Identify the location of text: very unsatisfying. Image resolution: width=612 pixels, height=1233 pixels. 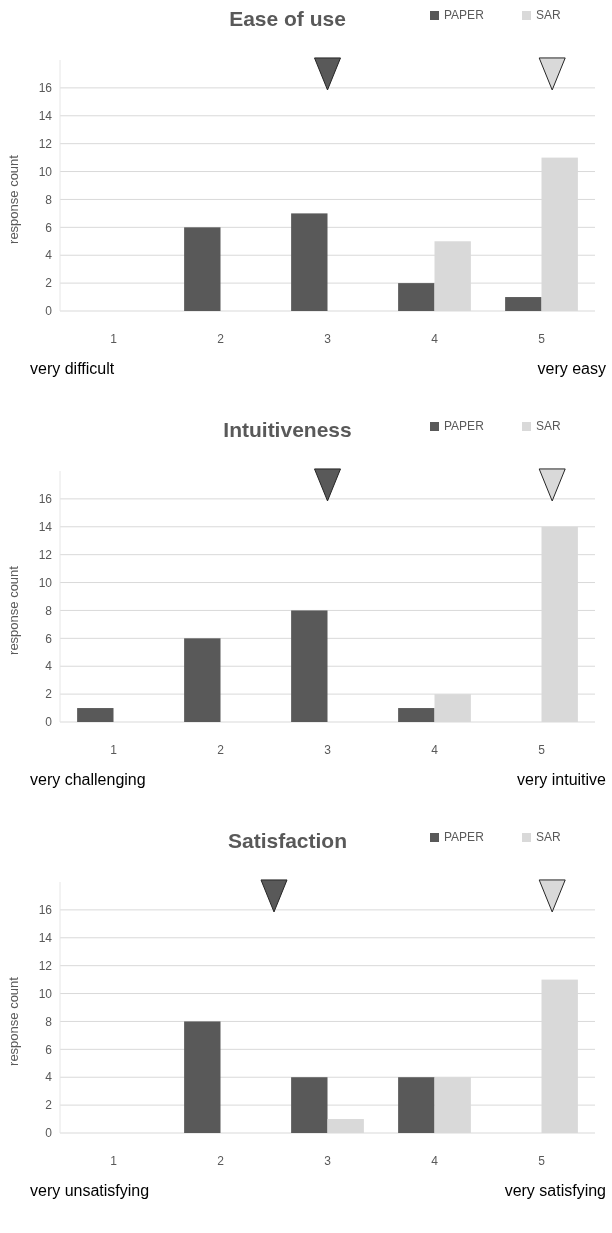
(90, 1190).